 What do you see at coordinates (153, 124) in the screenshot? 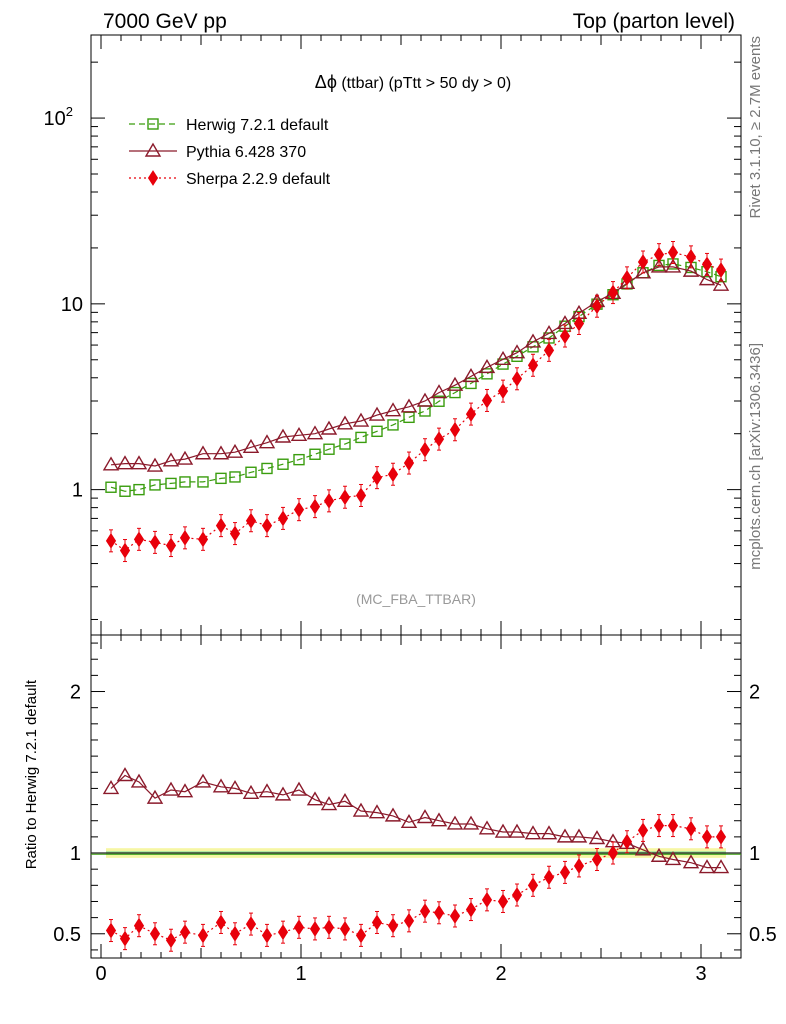
I see `legend-marker` at bounding box center [153, 124].